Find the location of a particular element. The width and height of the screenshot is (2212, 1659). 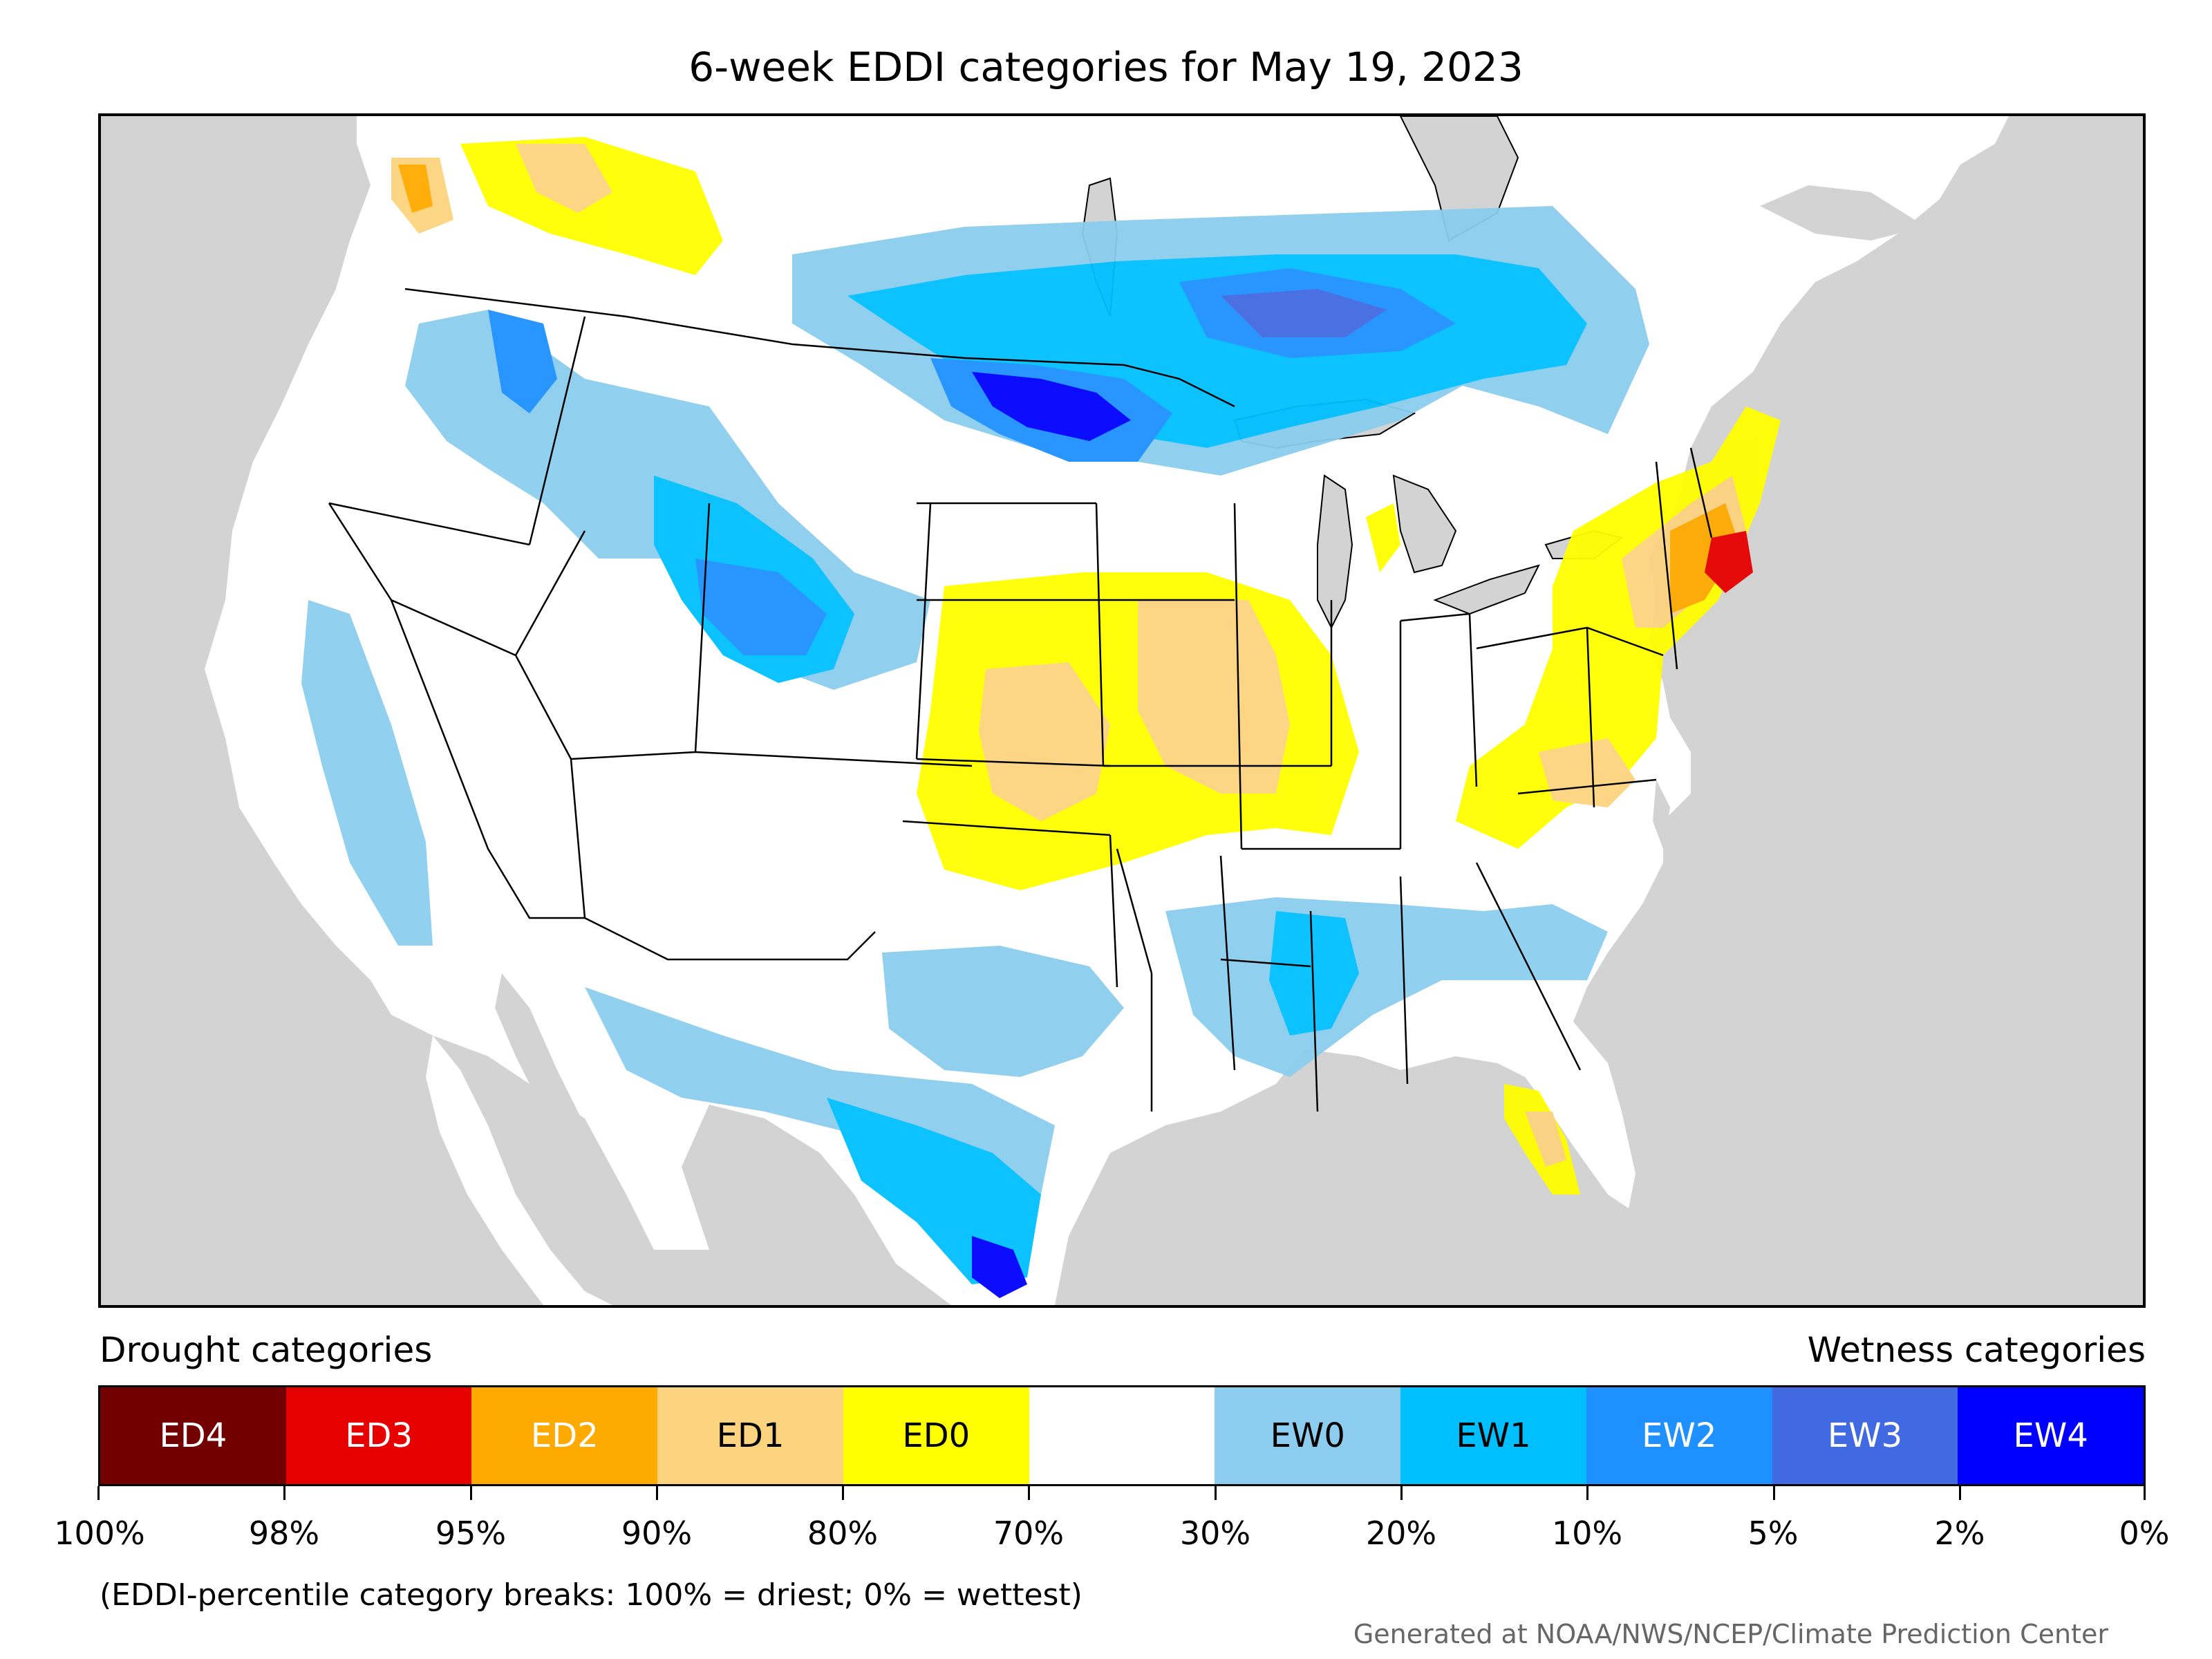

break-label-10: 10% is located at coordinates (1587, 1534).